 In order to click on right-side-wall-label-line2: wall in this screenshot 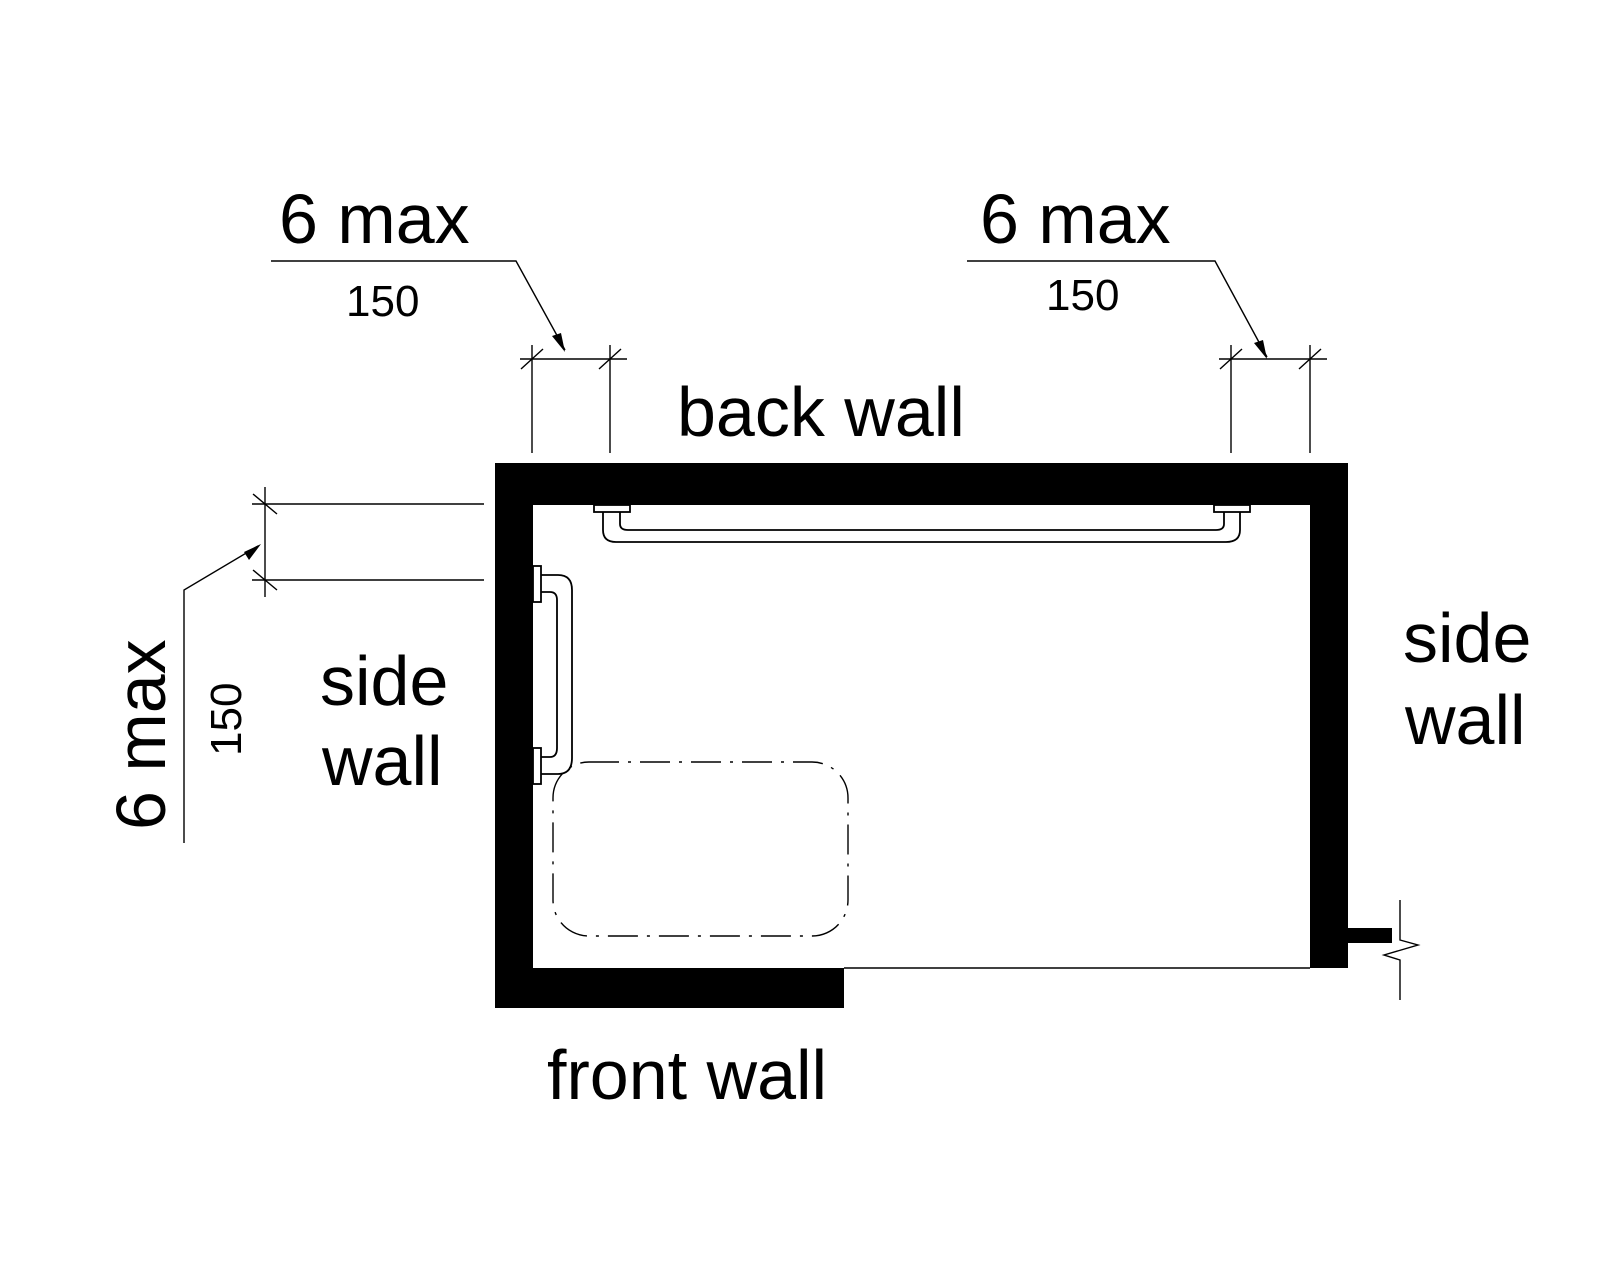, I will do `click(1465, 720)`.